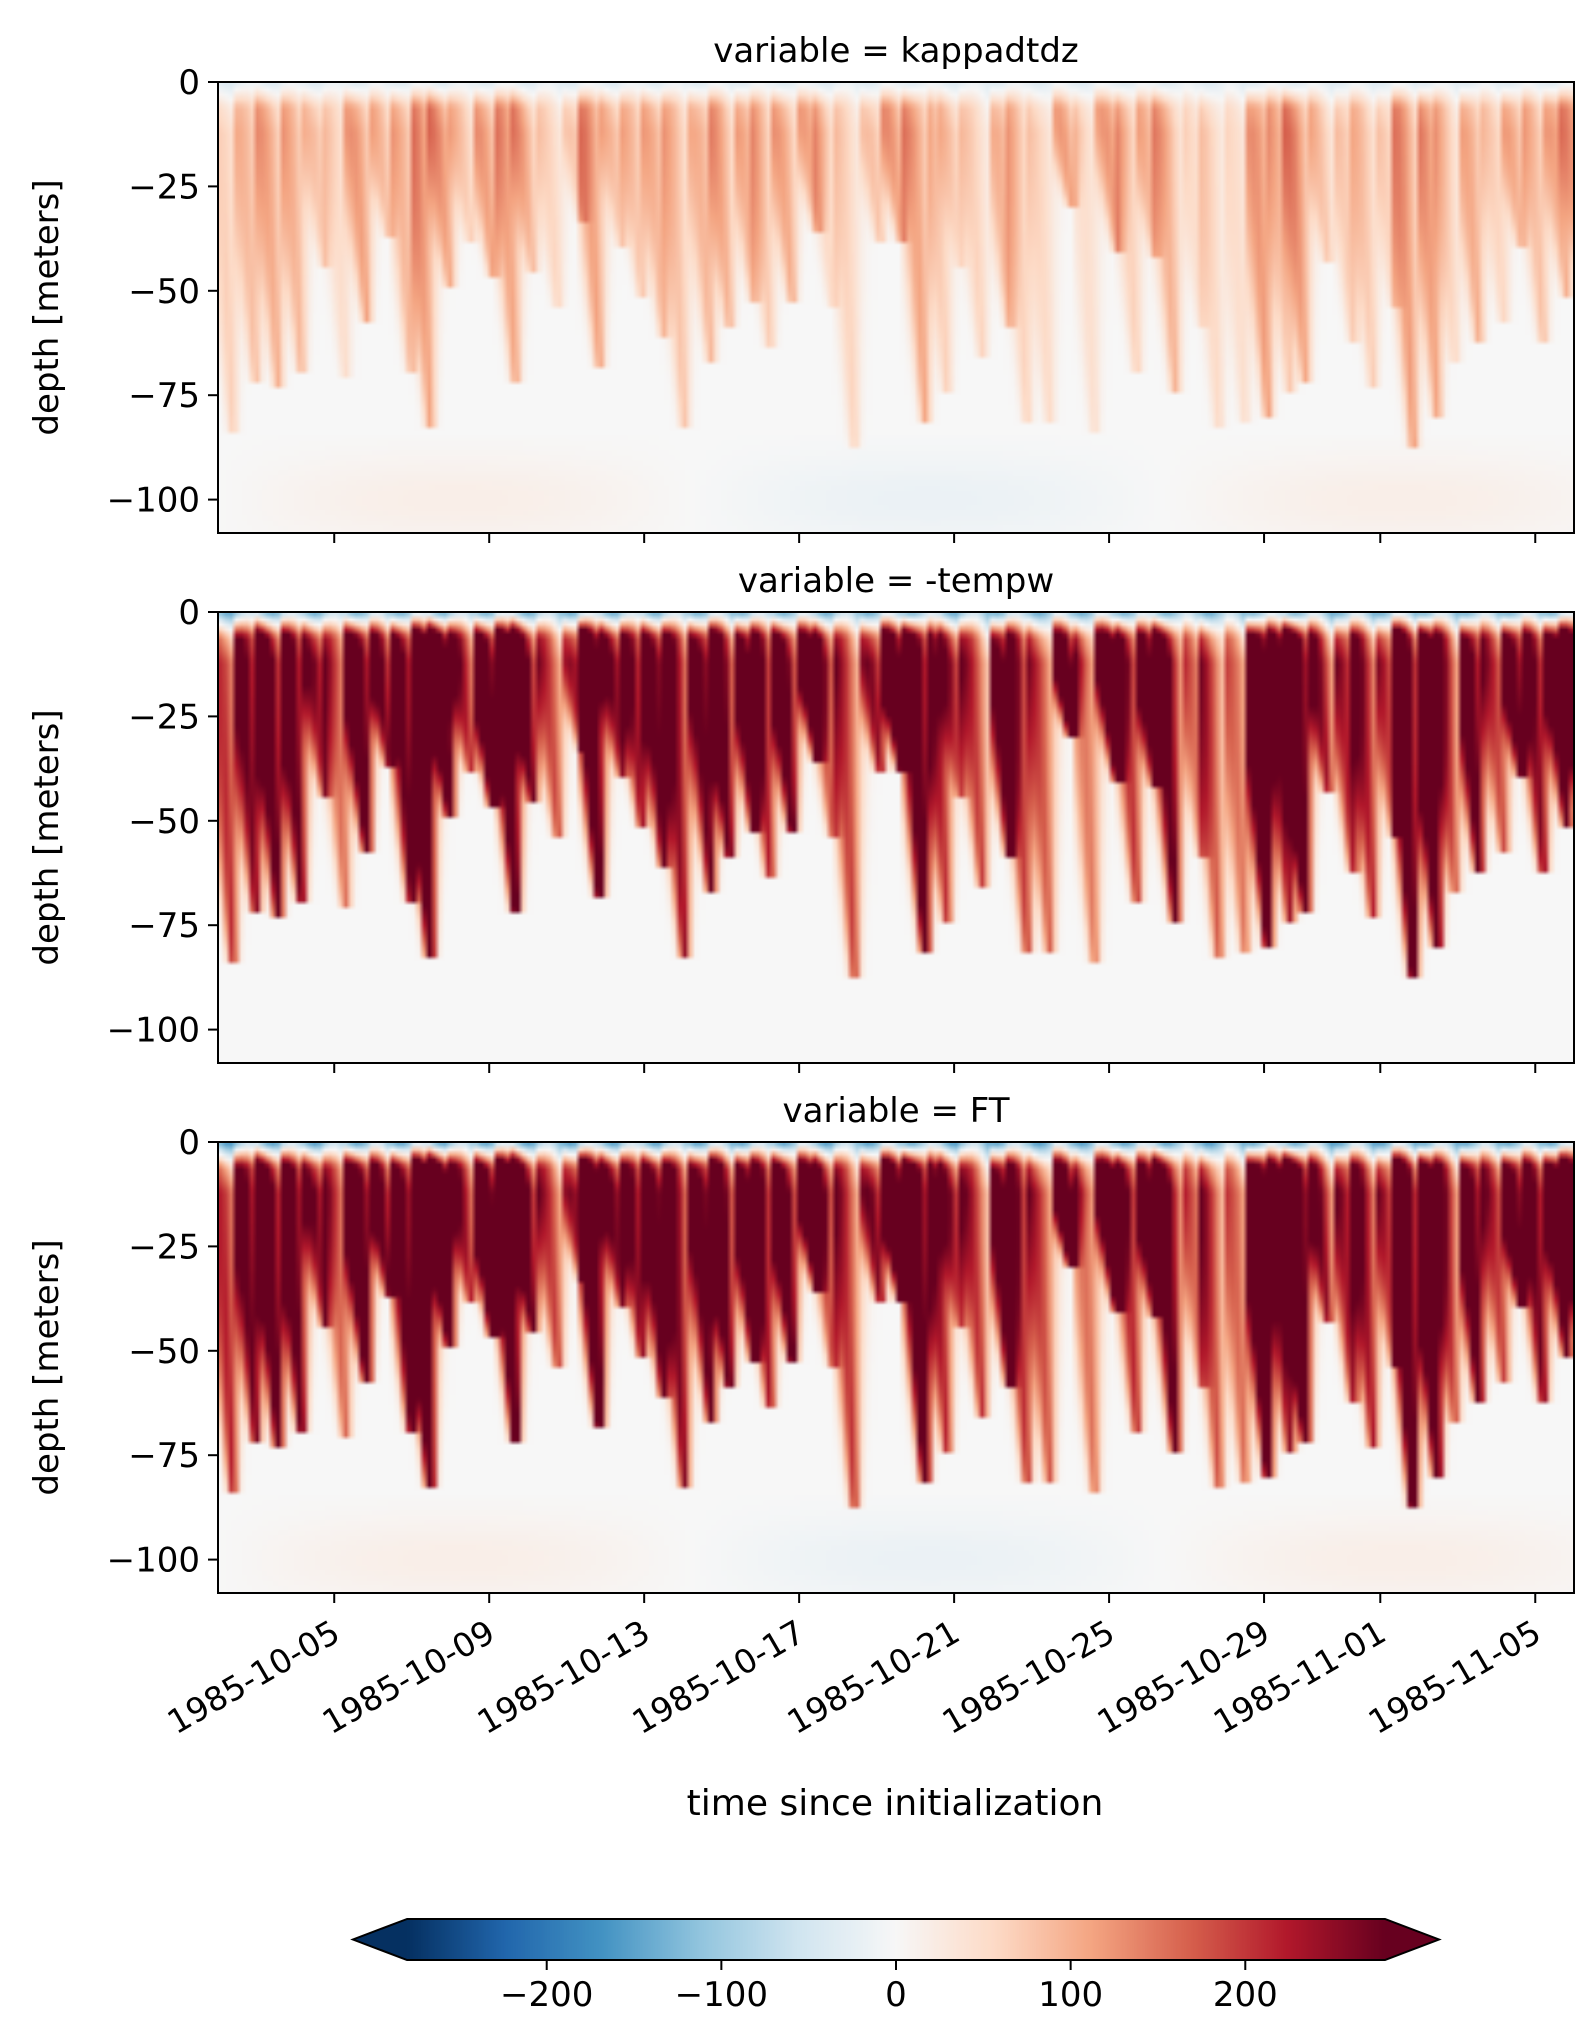 The height and width of the screenshot is (2042, 1596). I want to click on colorbar-extend-high, so click(1412, 1939).